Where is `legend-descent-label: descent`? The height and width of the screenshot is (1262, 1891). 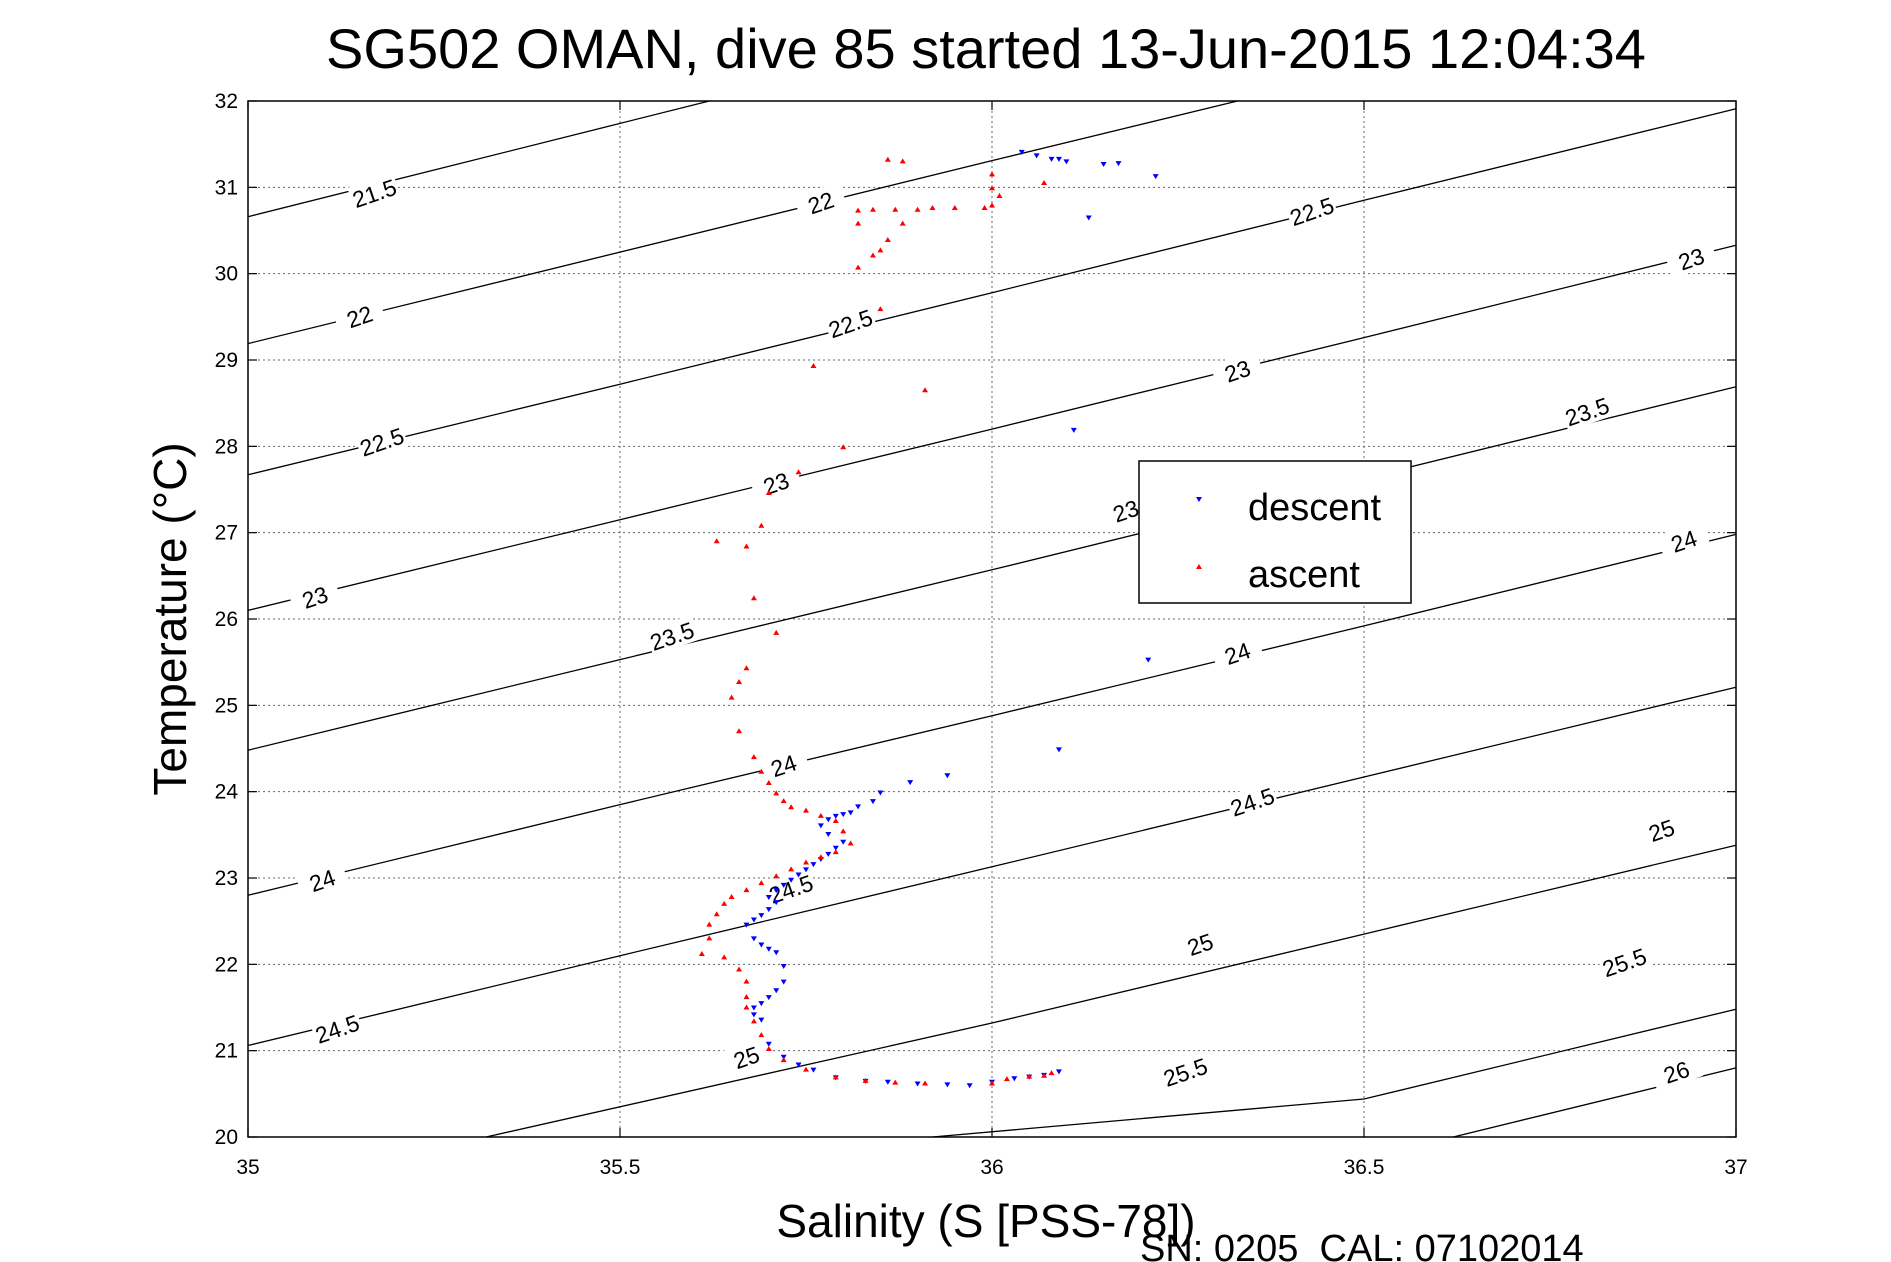 legend-descent-label: descent is located at coordinates (1315, 508).